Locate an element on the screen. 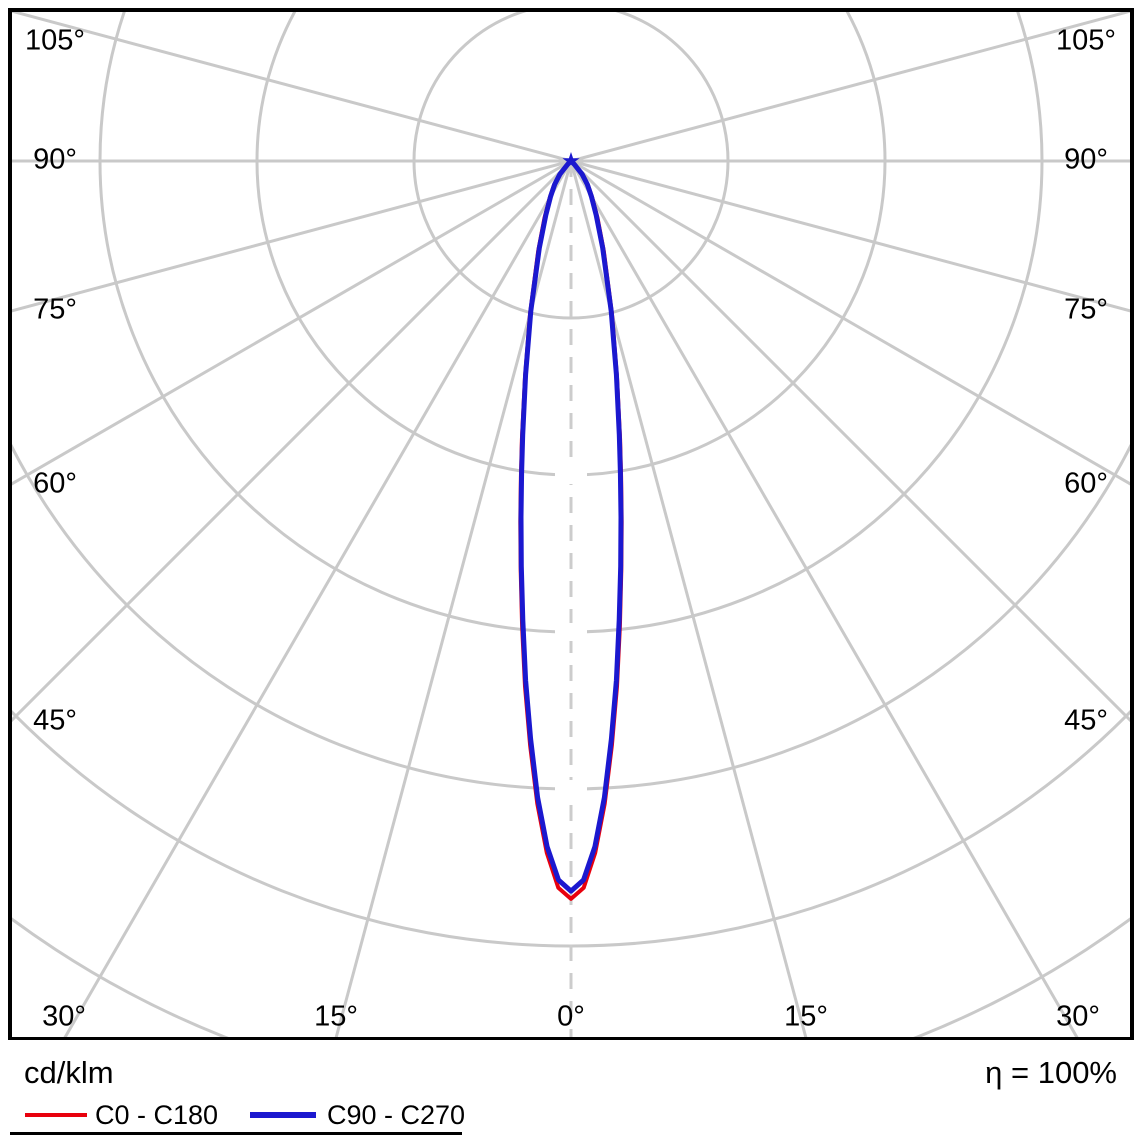 This screenshot has width=1143, height=1143. legend-underline is located at coordinates (236, 1133).